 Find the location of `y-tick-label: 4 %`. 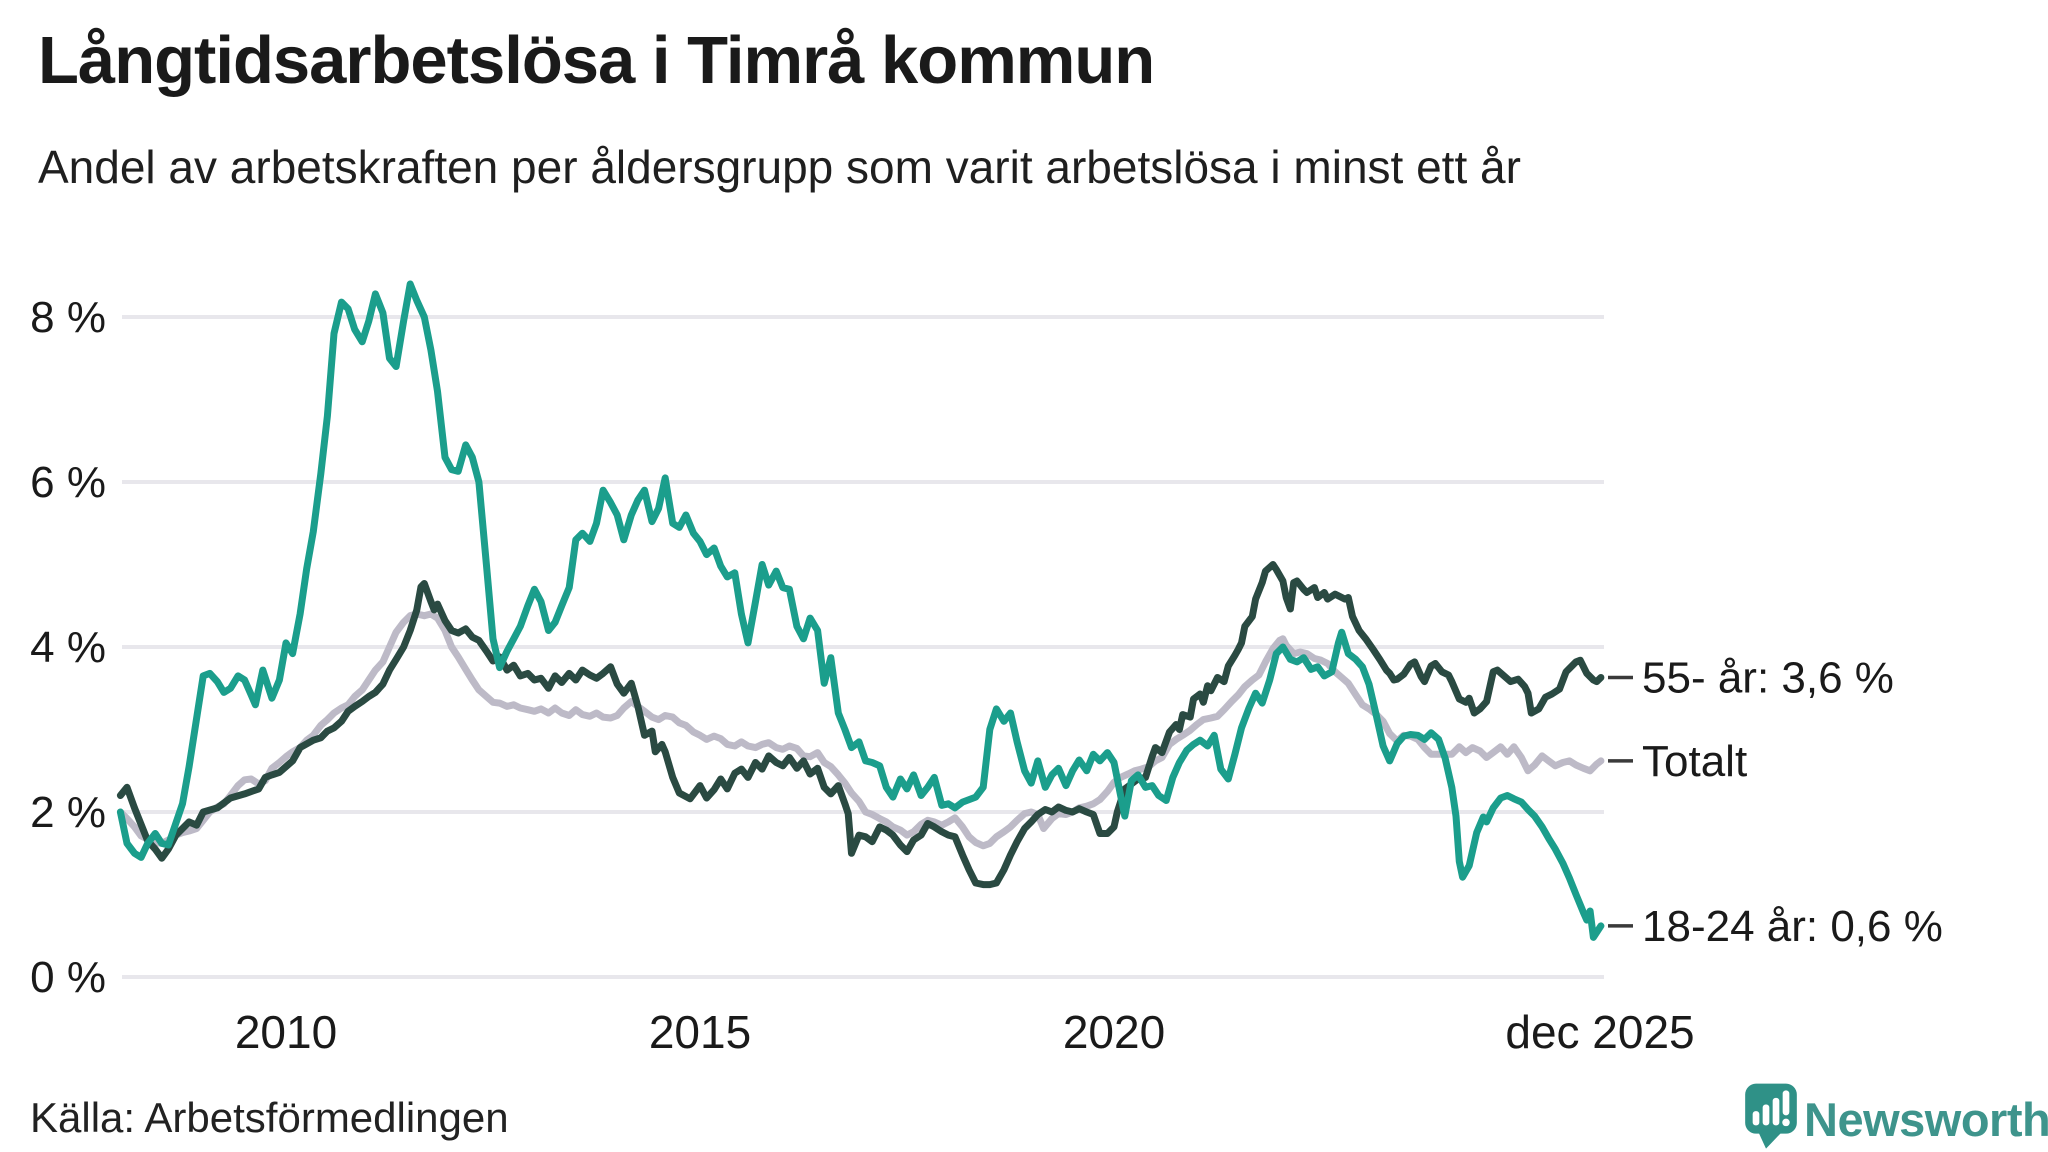

y-tick-label: 4 % is located at coordinates (68, 647).